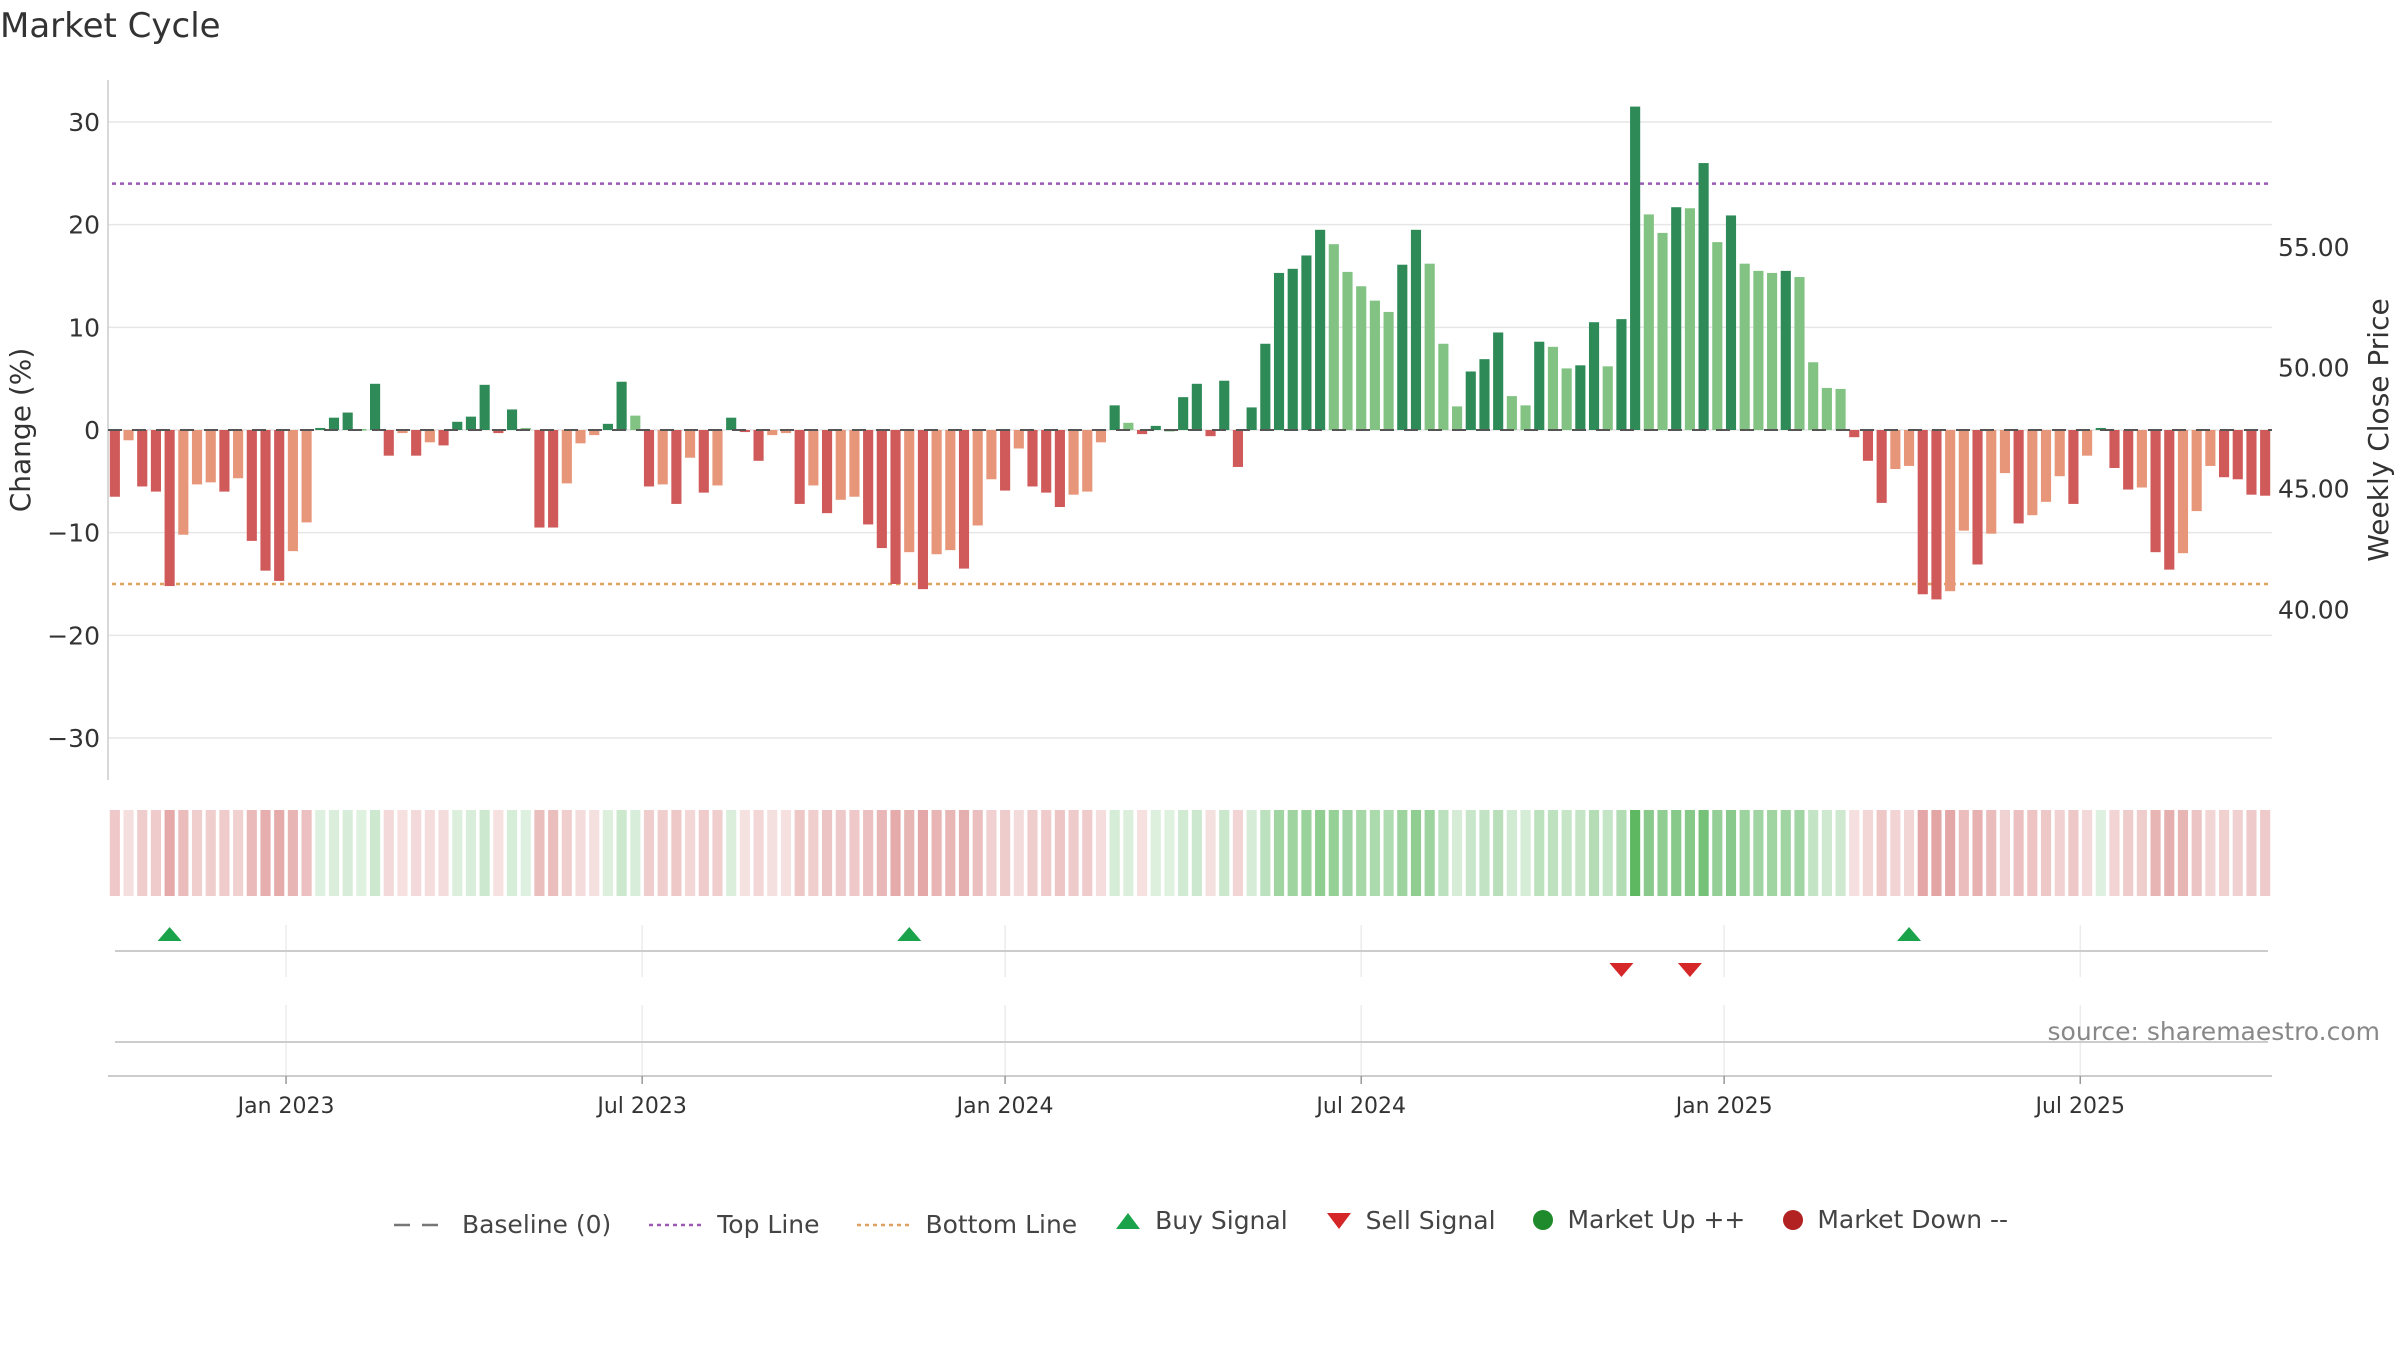 The height and width of the screenshot is (1350, 2400). What do you see at coordinates (501, 1224) in the screenshot?
I see `legend-item-baseline: Baseline (0)` at bounding box center [501, 1224].